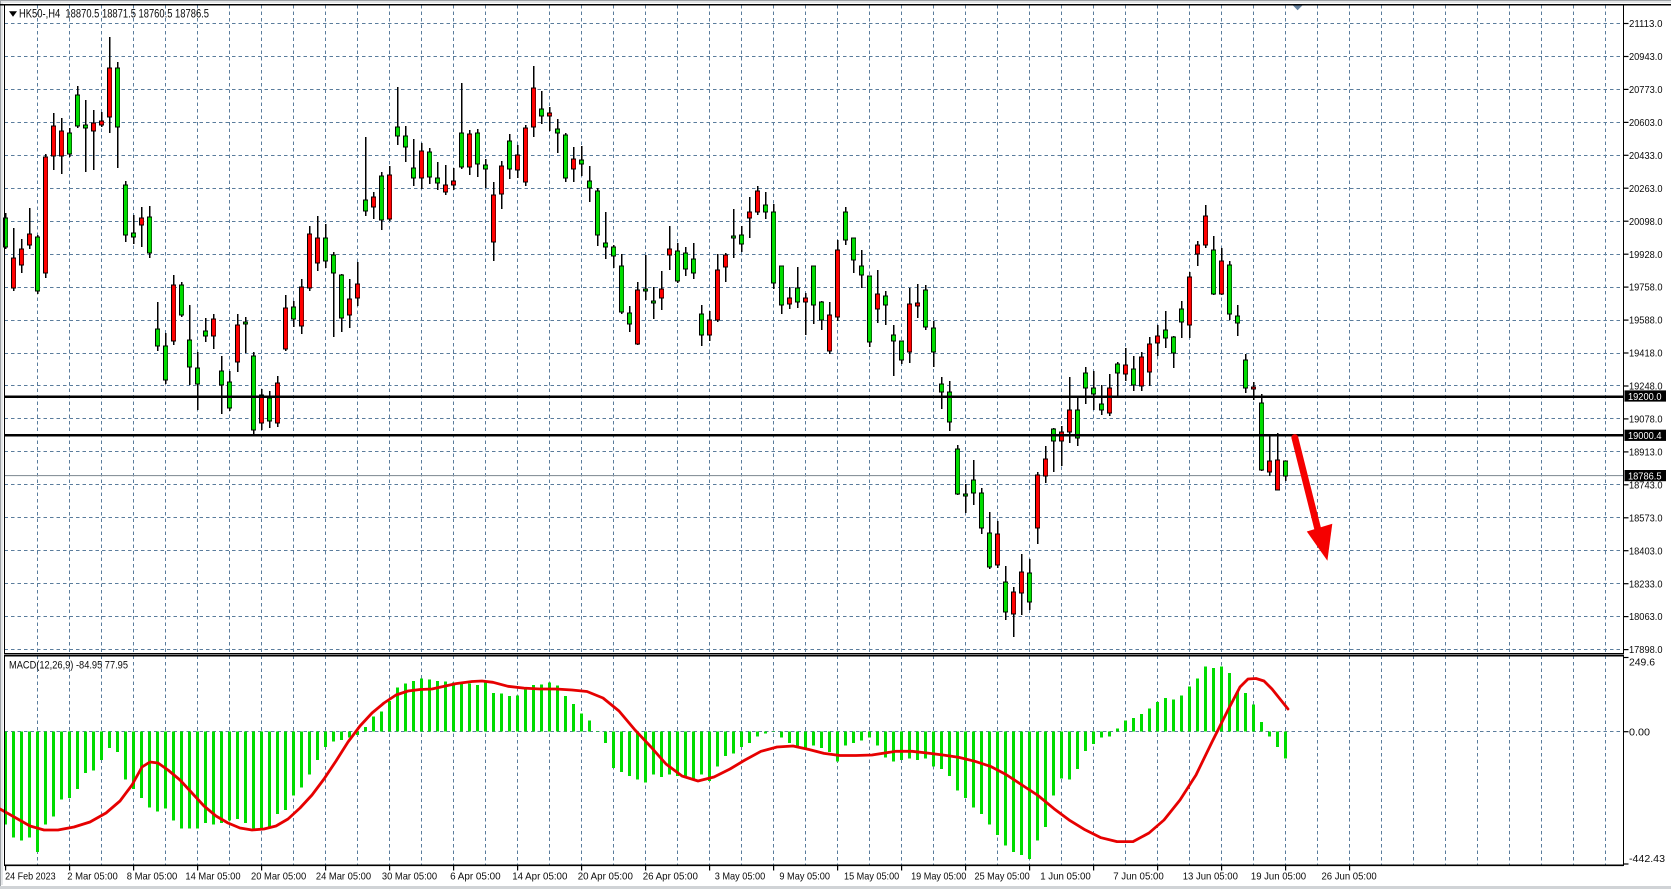 This screenshot has height=894, width=1671. I want to click on svg-text: 18403.0, so click(1646, 551).